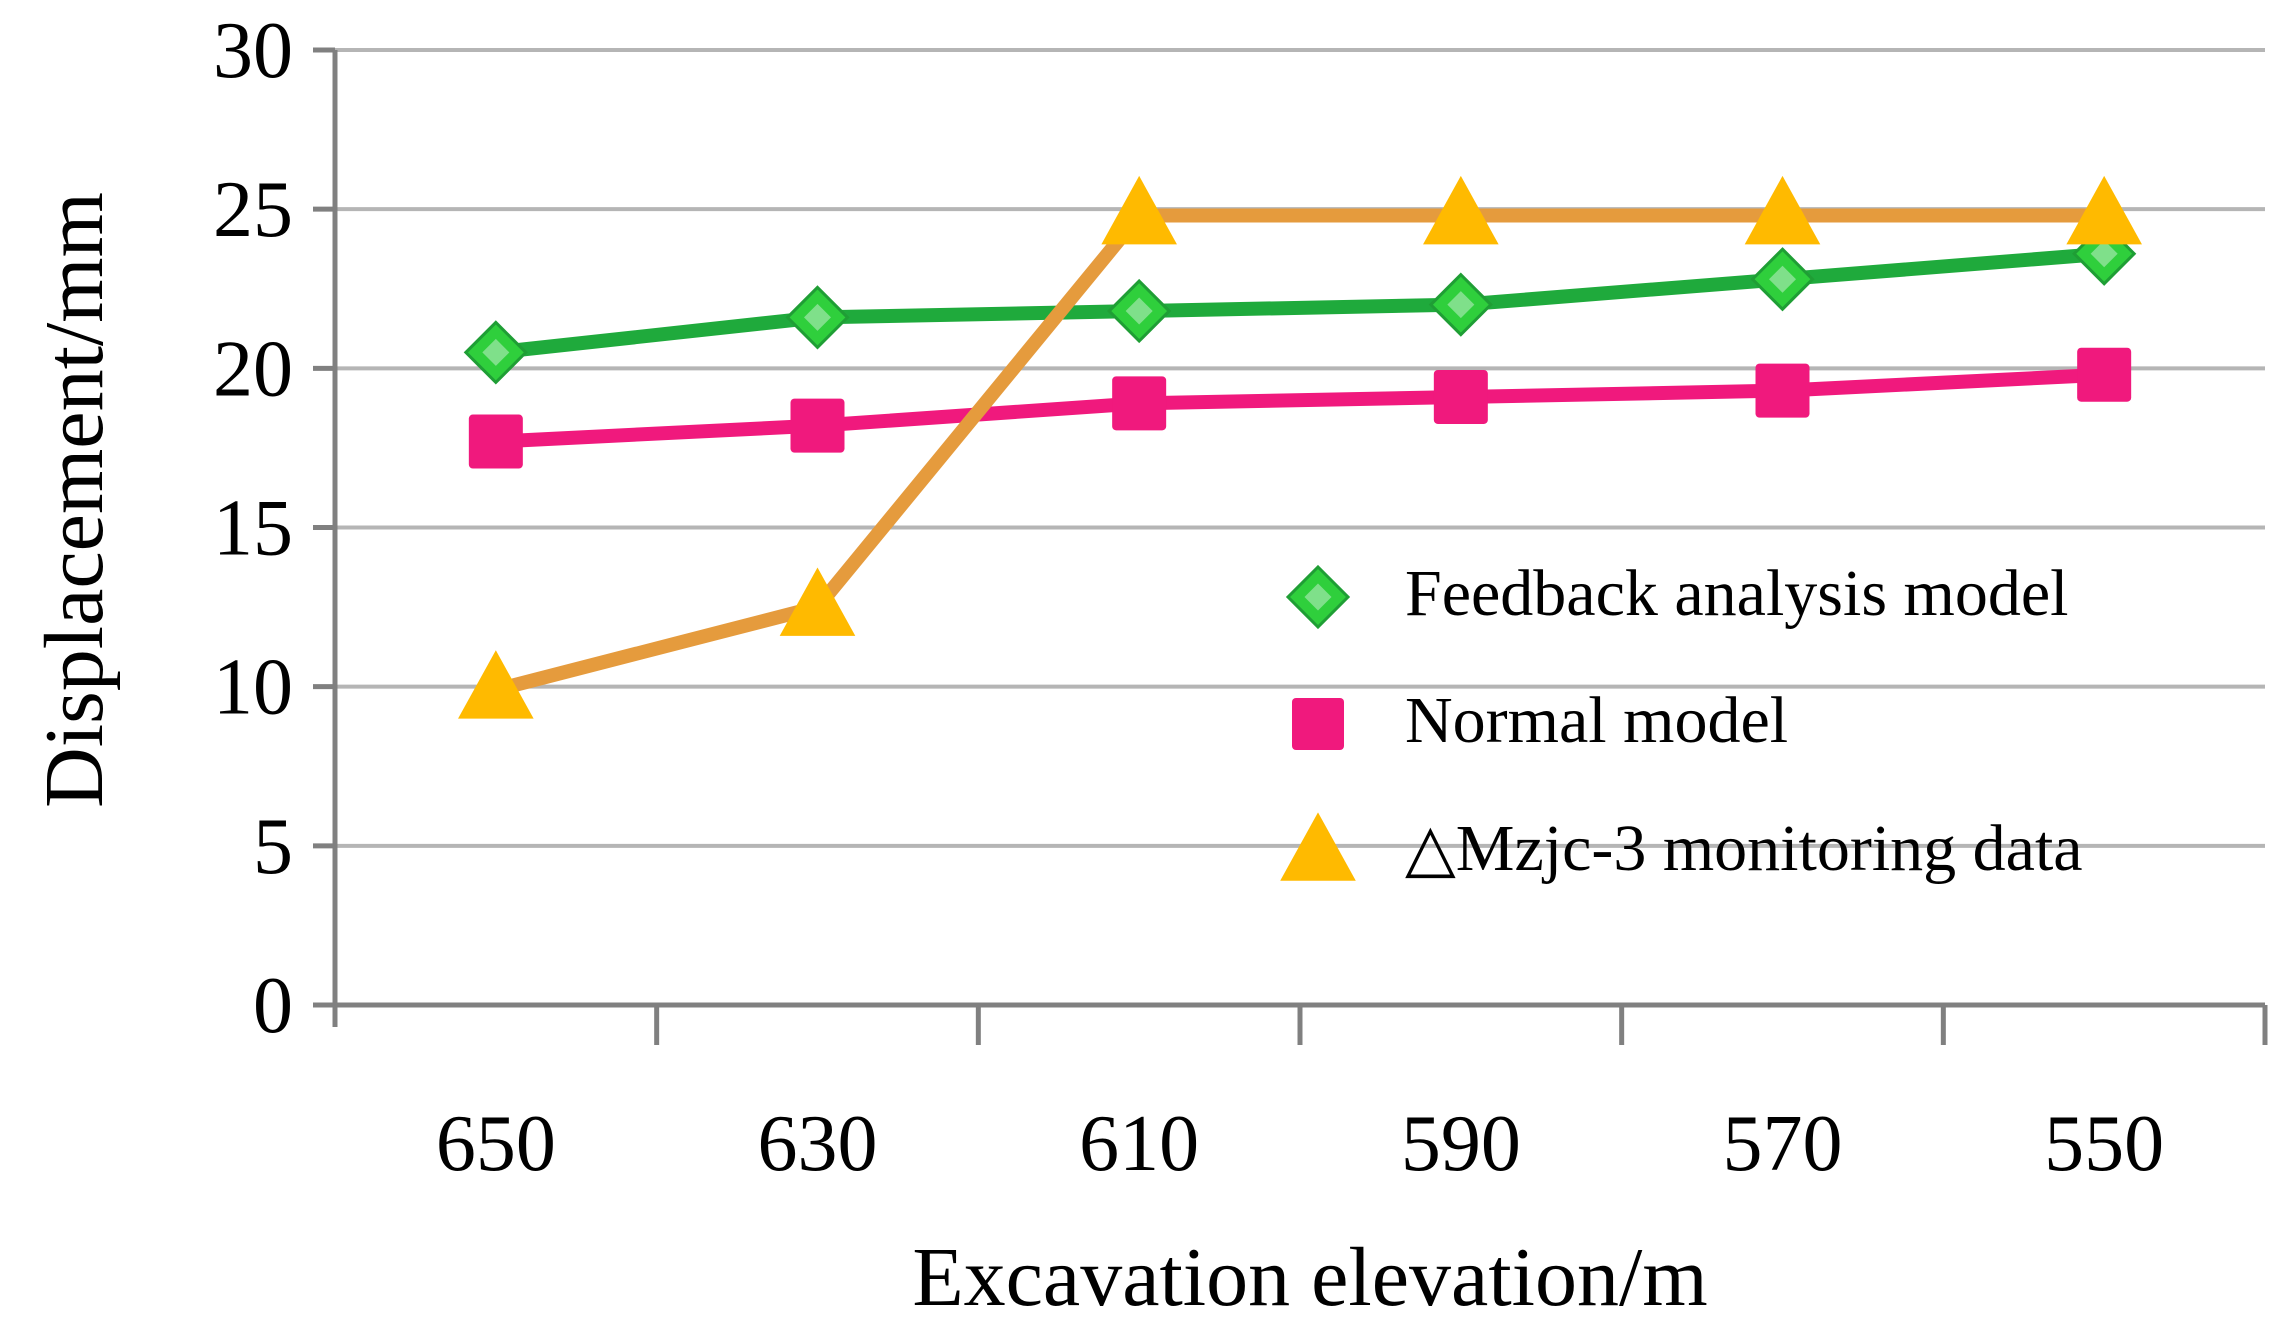  Describe the element at coordinates (74, 500) in the screenshot. I see `y-axis-title: Displacement/mm` at that location.